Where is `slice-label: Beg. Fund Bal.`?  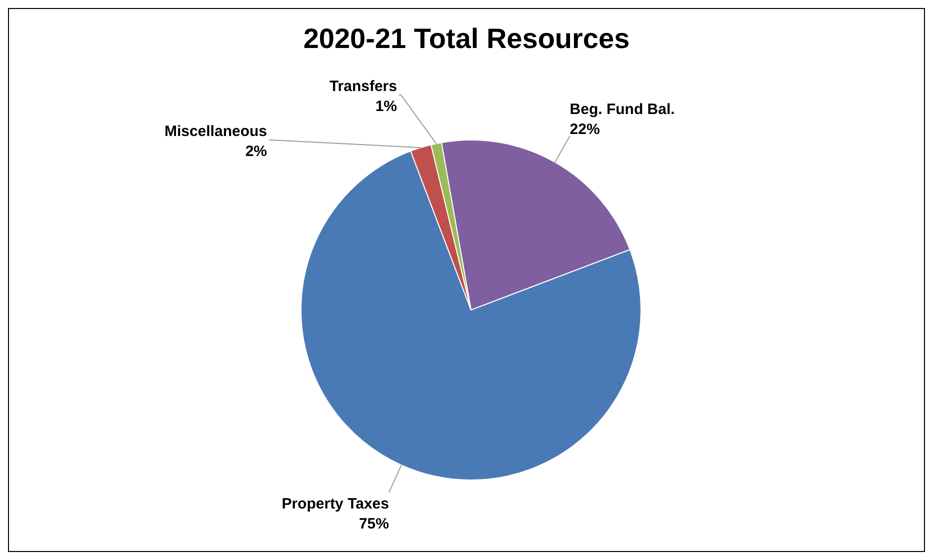 slice-label: Beg. Fund Bal. is located at coordinates (622, 109).